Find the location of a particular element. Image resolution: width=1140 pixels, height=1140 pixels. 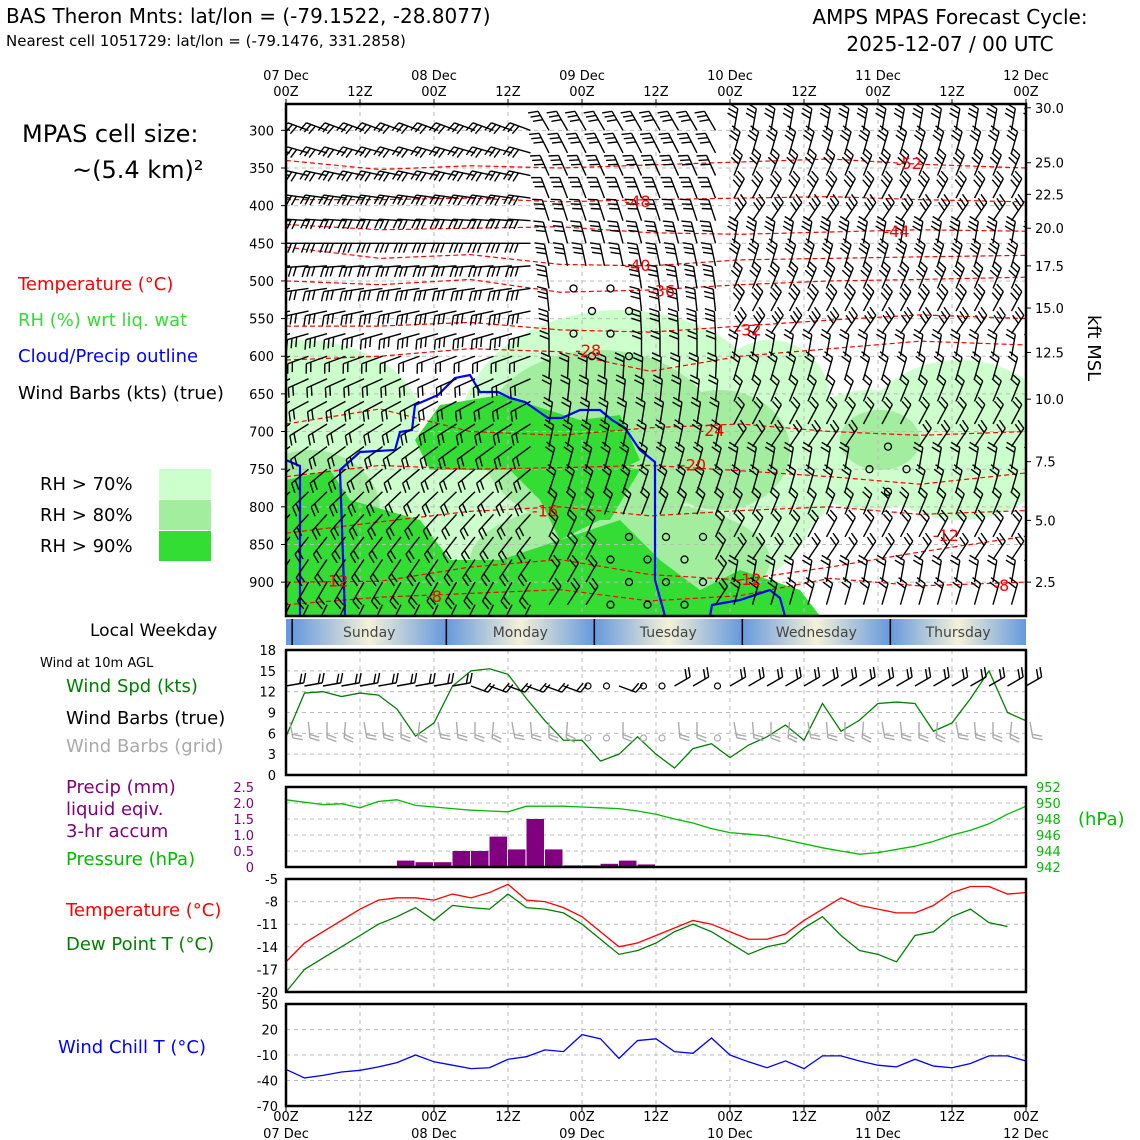

bottom-hour-label: 00Z is located at coordinates (582, 1117).